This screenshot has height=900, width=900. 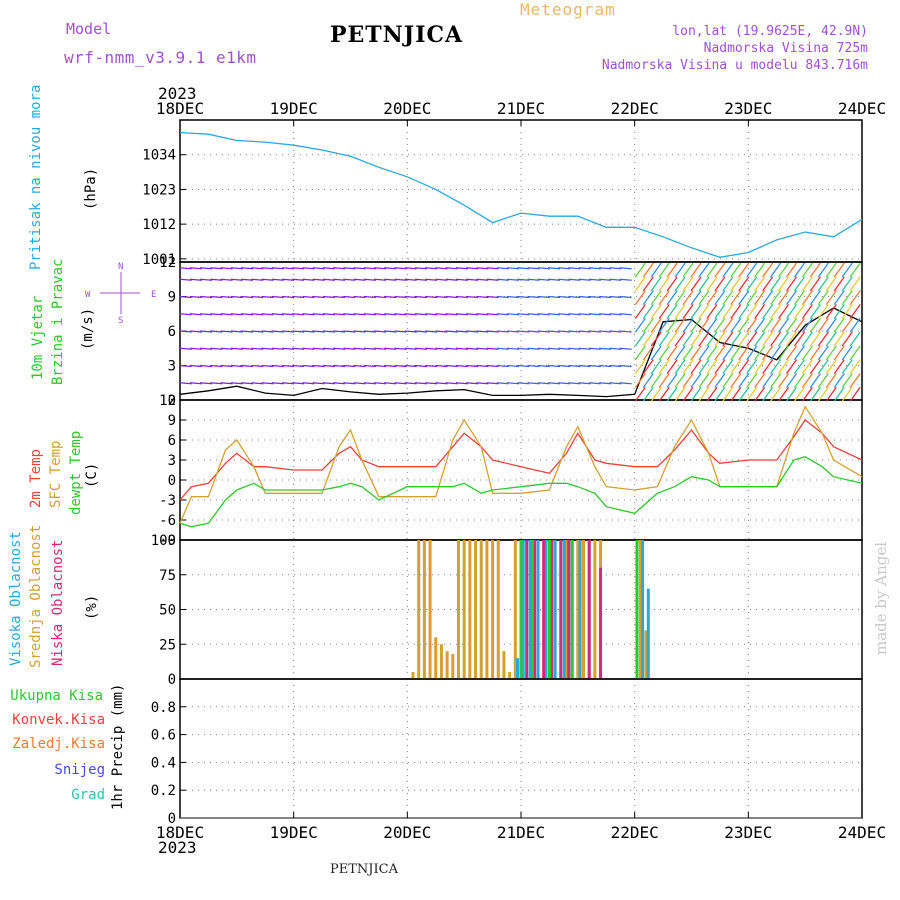 What do you see at coordinates (172, 332) in the screenshot?
I see `y-tick-label: 6` at bounding box center [172, 332].